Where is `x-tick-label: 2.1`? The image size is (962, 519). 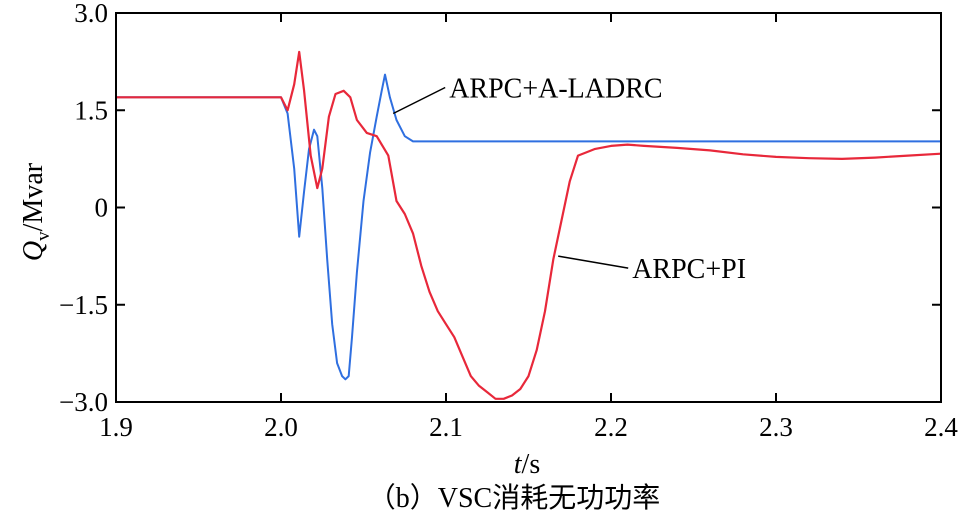 x-tick-label: 2.1 is located at coordinates (446, 427).